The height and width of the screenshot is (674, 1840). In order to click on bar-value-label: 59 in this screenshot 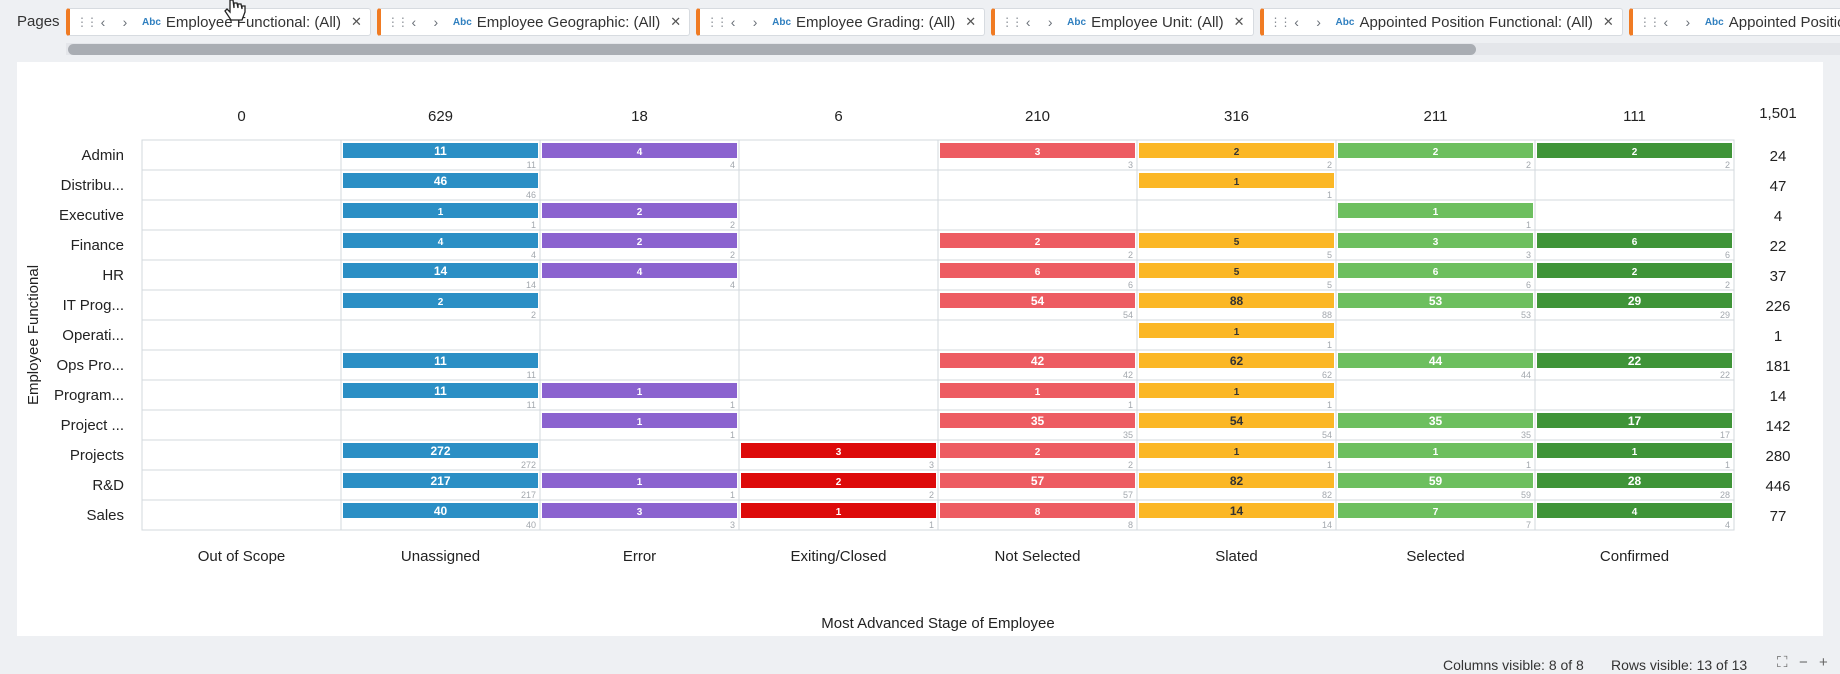, I will do `click(1436, 481)`.